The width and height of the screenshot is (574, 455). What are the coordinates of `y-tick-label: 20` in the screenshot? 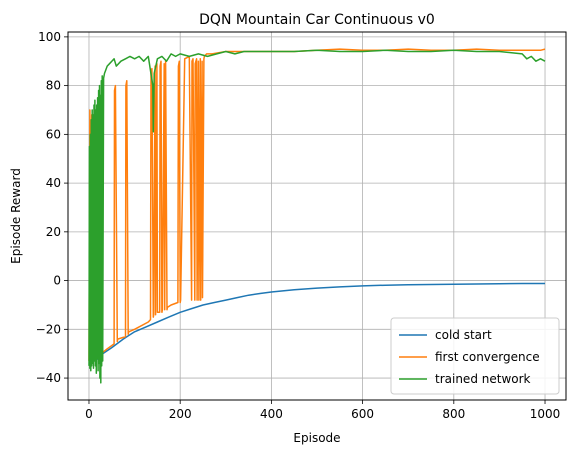 It's located at (53, 232).